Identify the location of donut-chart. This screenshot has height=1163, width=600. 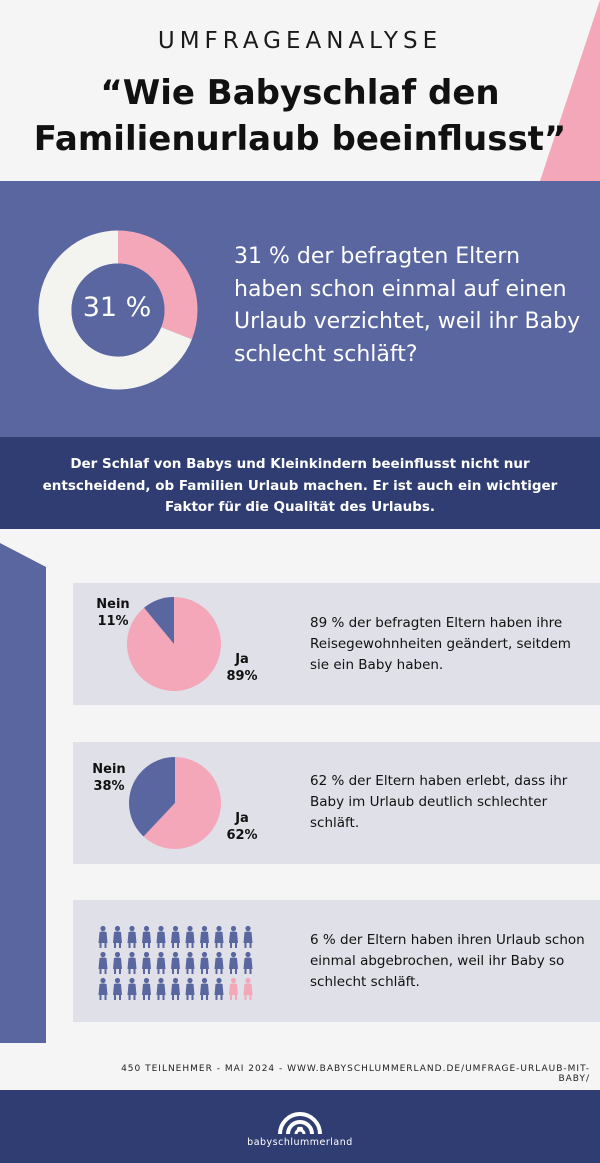
(118, 310).